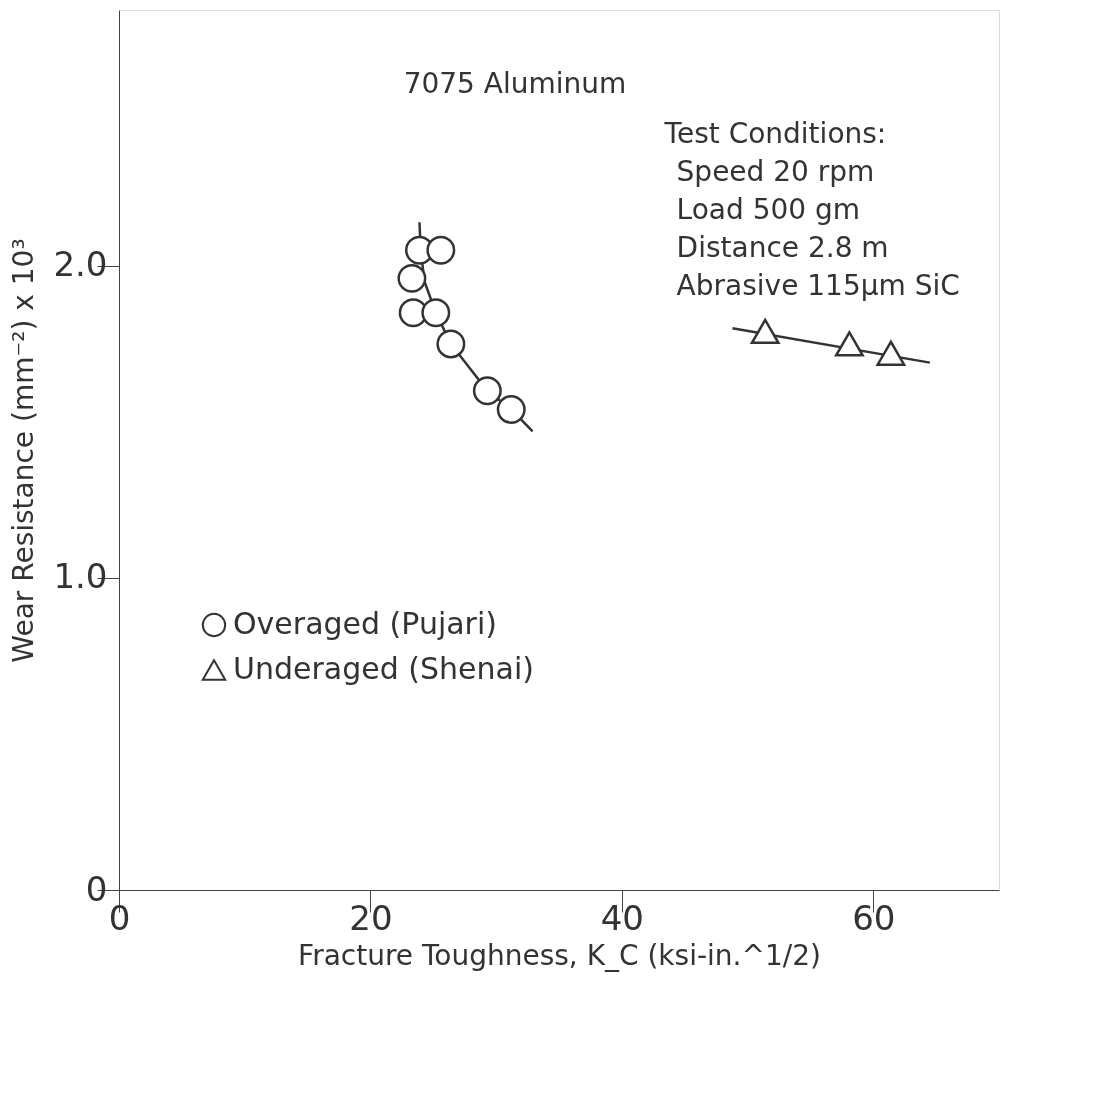 The height and width of the screenshot is (1096, 1101). What do you see at coordinates (80, 264) in the screenshot?
I see `y-tick-label: 2.0` at bounding box center [80, 264].